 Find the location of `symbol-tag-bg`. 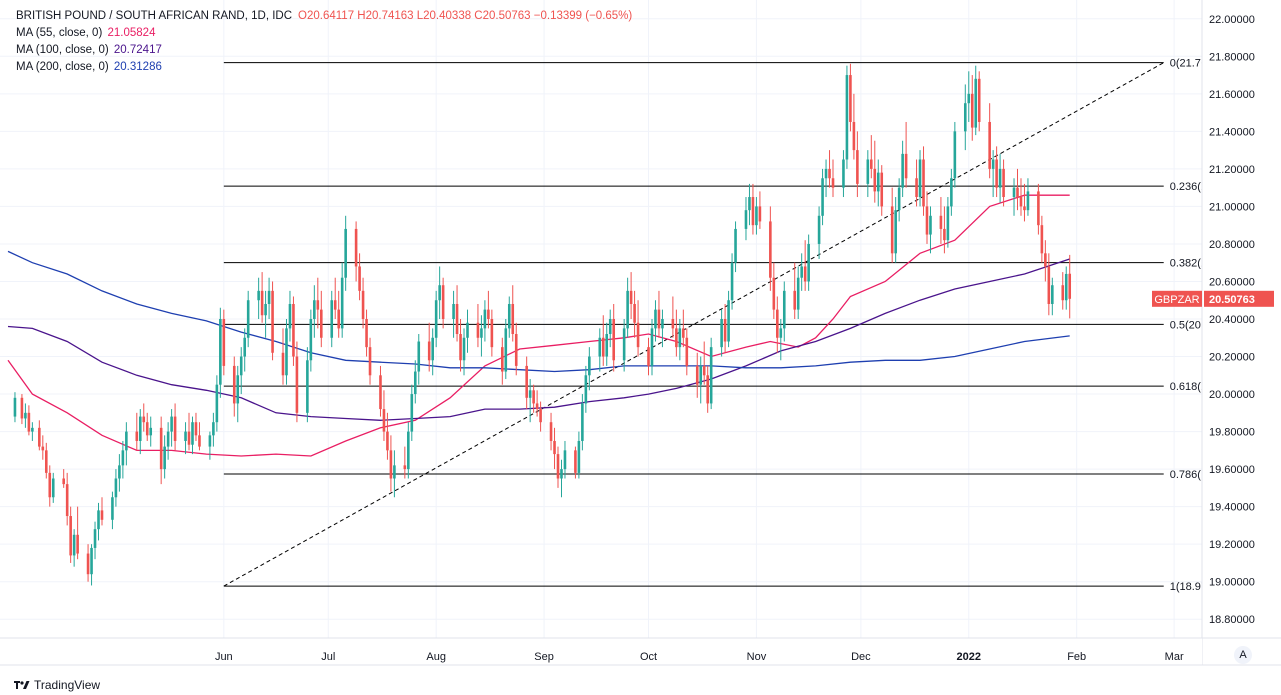

symbol-tag-bg is located at coordinates (1177, 298).